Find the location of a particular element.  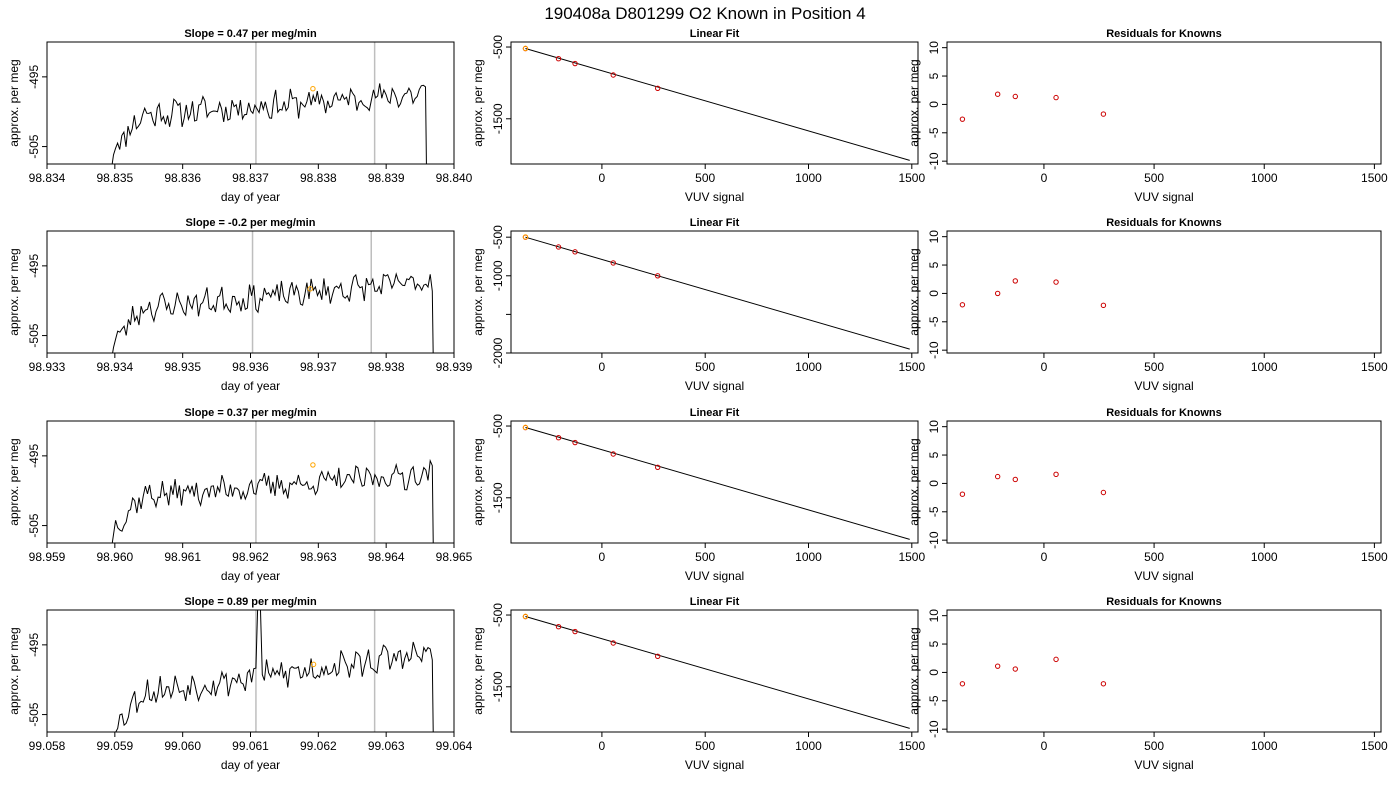

page-title: 190408a D801299 O2 Known in Position 4 is located at coordinates (704, 13).